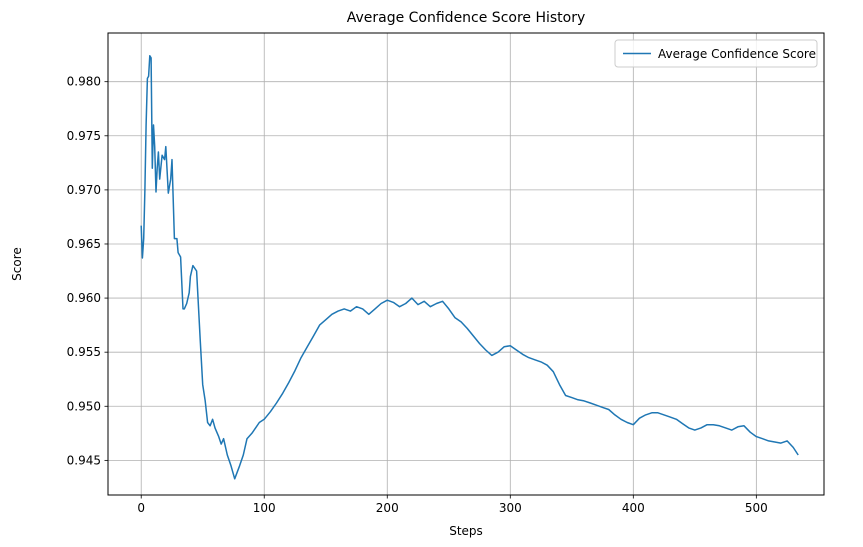 The image size is (863, 547). What do you see at coordinates (510, 508) in the screenshot?
I see `x-tick-label: 300` at bounding box center [510, 508].